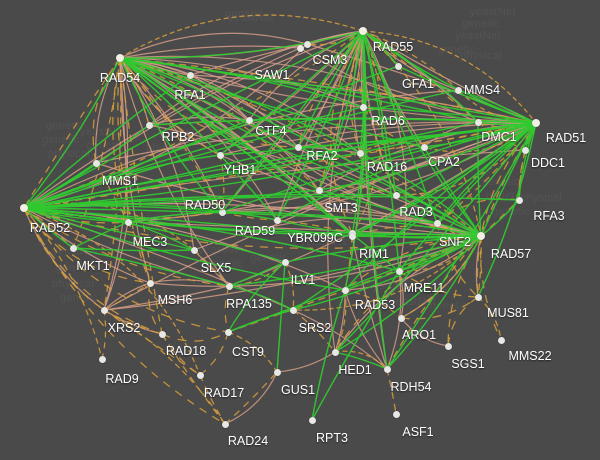 Image resolution: width=600 pixels, height=460 pixels. What do you see at coordinates (222, 212) in the screenshot?
I see `gene-node-rad50` at bounding box center [222, 212].